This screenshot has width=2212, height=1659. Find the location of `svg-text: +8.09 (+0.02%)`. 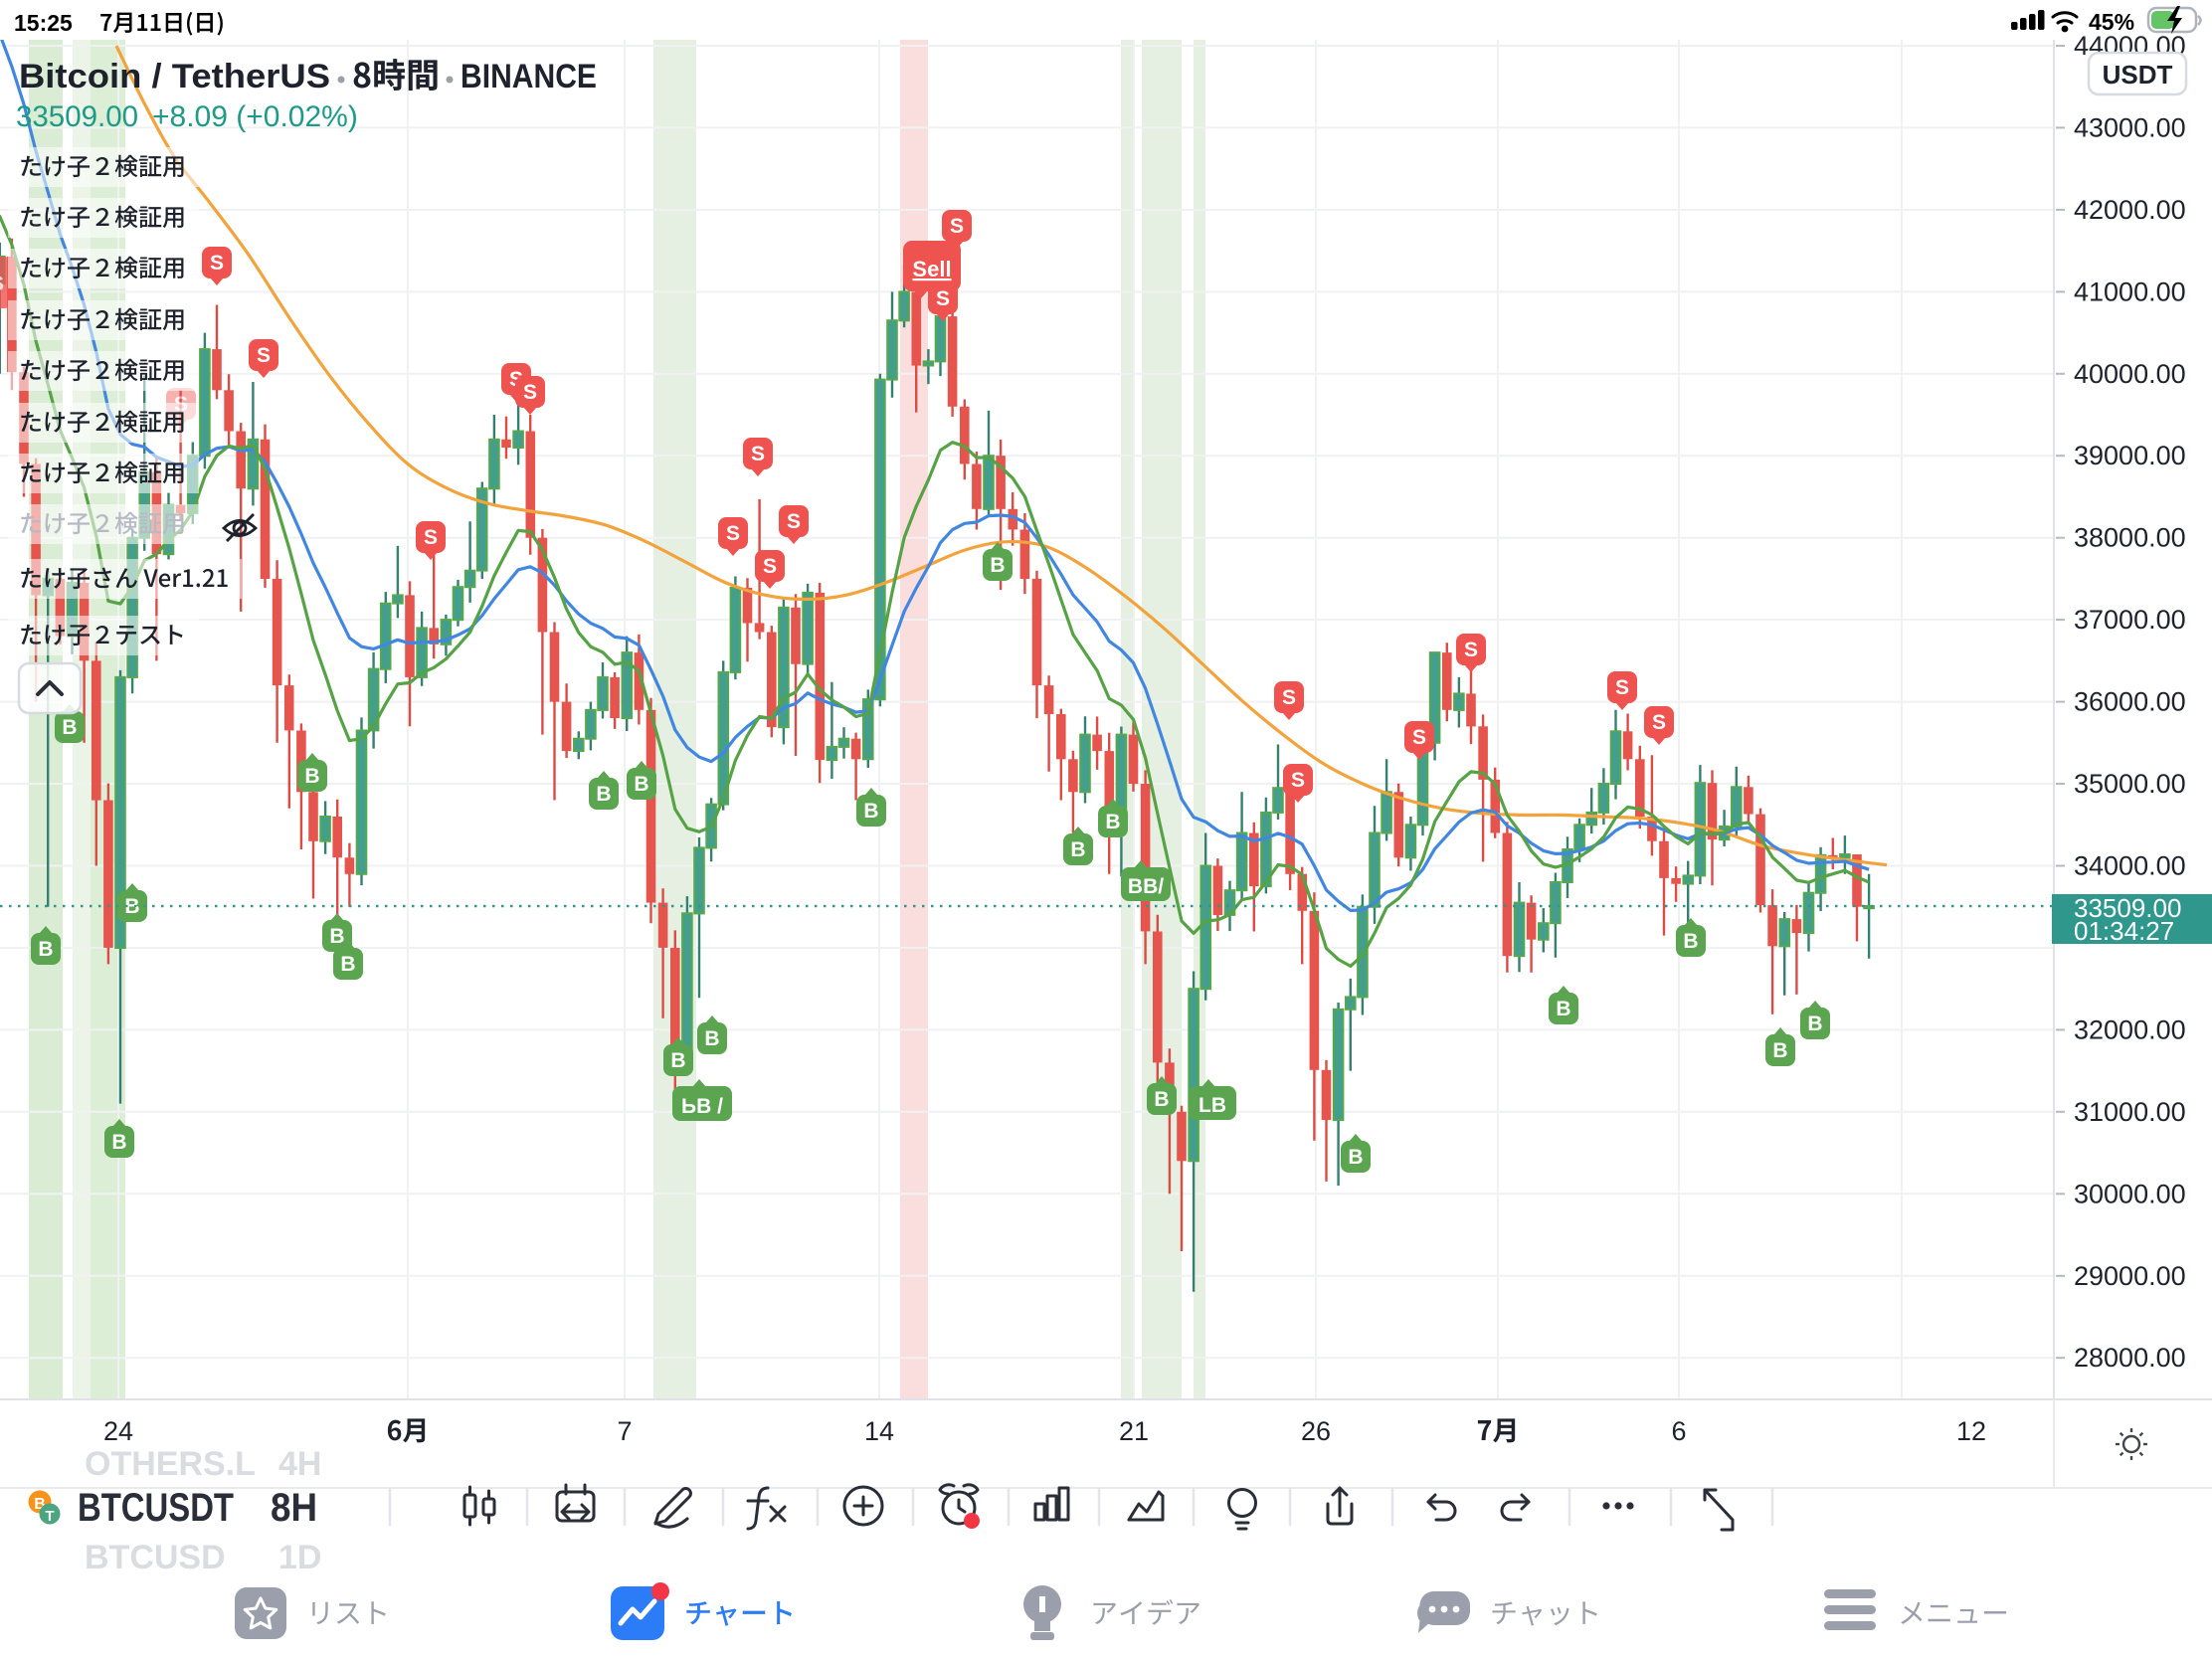

svg-text: +8.09 (+0.02%) is located at coordinates (255, 116).